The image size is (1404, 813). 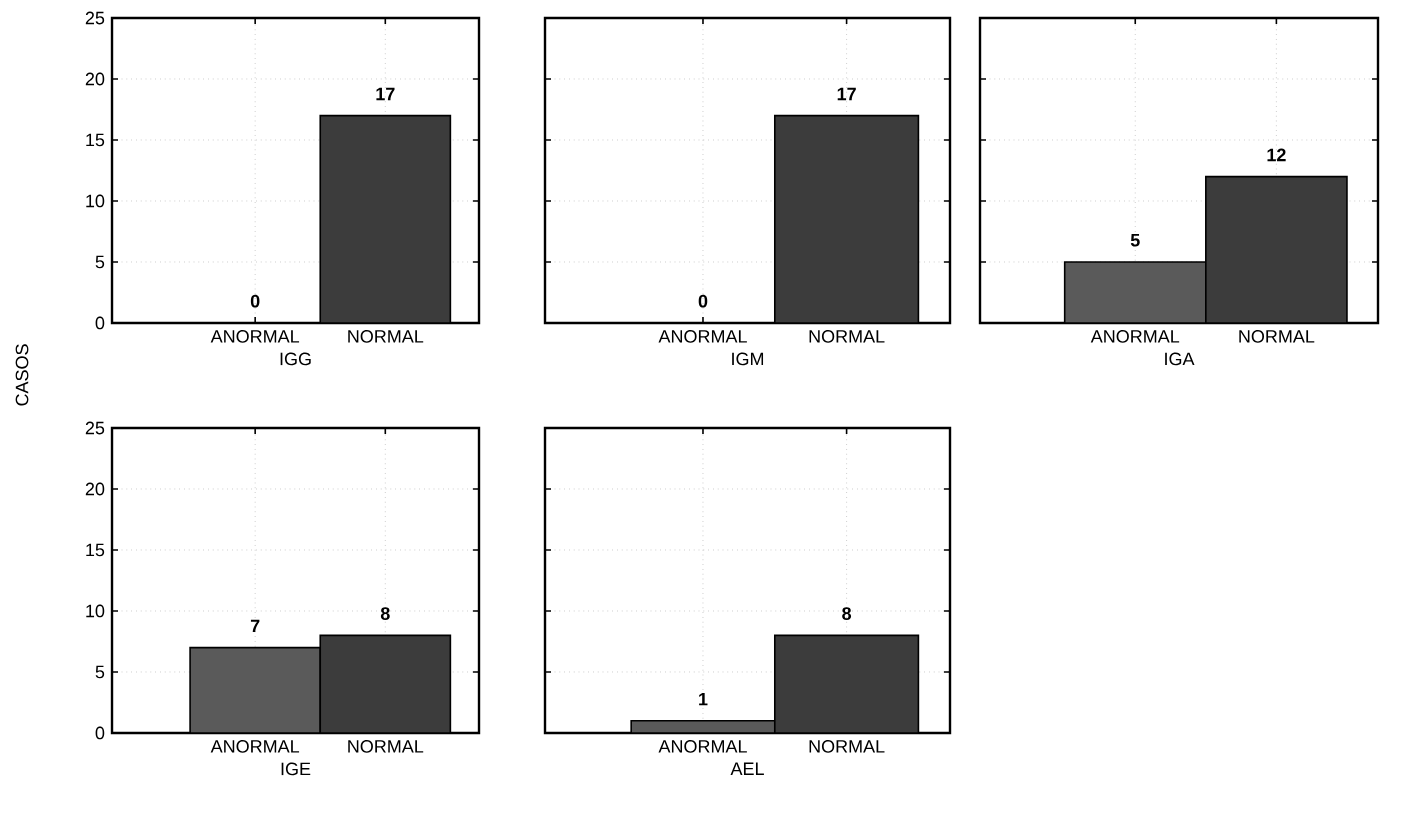 What do you see at coordinates (747, 768) in the screenshot?
I see `x-axis-title: AEL` at bounding box center [747, 768].